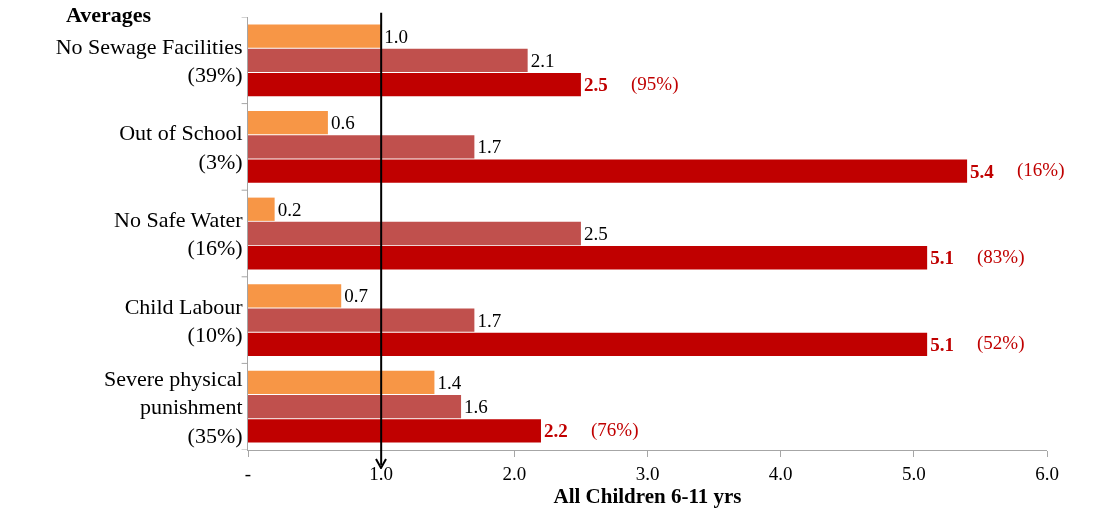  What do you see at coordinates (780, 473) in the screenshot?
I see `x-tick-label: 4.0` at bounding box center [780, 473].